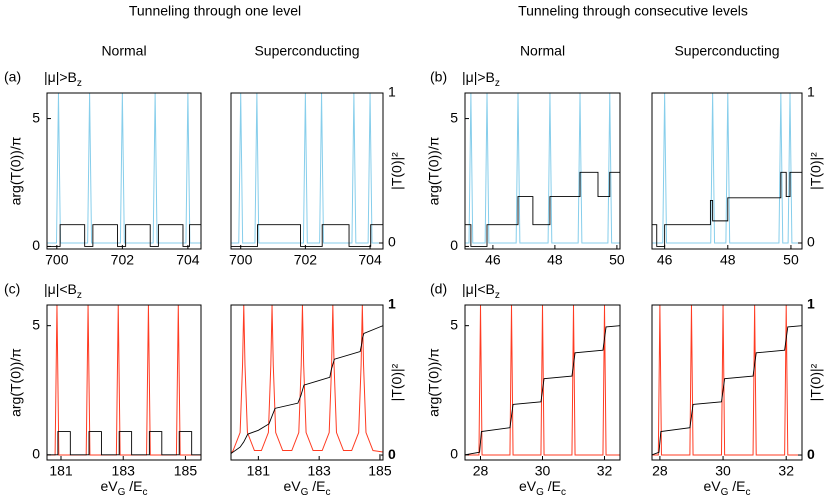 This screenshot has width=830, height=498. I want to click on panel-label: (d), so click(438, 289).